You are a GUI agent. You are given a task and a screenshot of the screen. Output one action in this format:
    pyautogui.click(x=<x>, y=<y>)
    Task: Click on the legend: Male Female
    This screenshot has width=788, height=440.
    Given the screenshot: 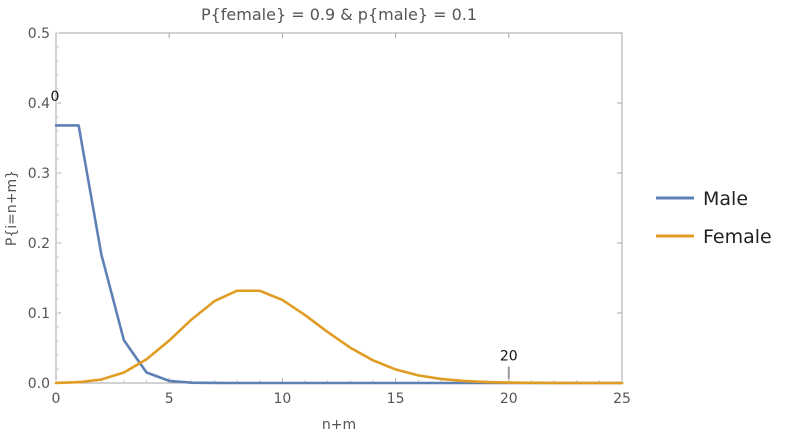 What is the action you would take?
    pyautogui.click(x=714, y=218)
    